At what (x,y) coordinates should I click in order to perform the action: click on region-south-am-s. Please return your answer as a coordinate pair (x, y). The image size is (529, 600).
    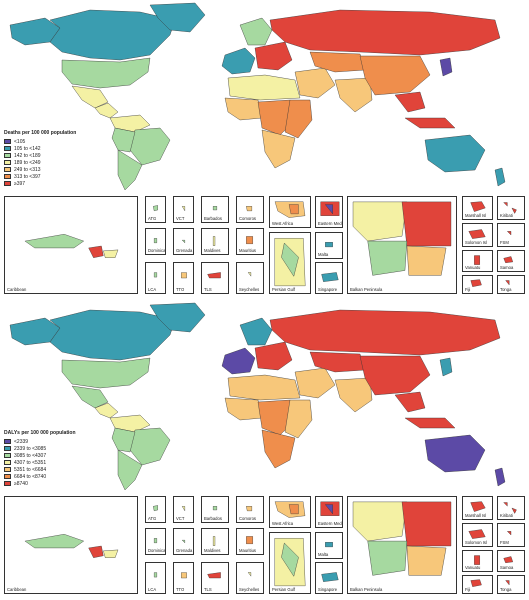
    Looking at the image, I should click on (123, 140).